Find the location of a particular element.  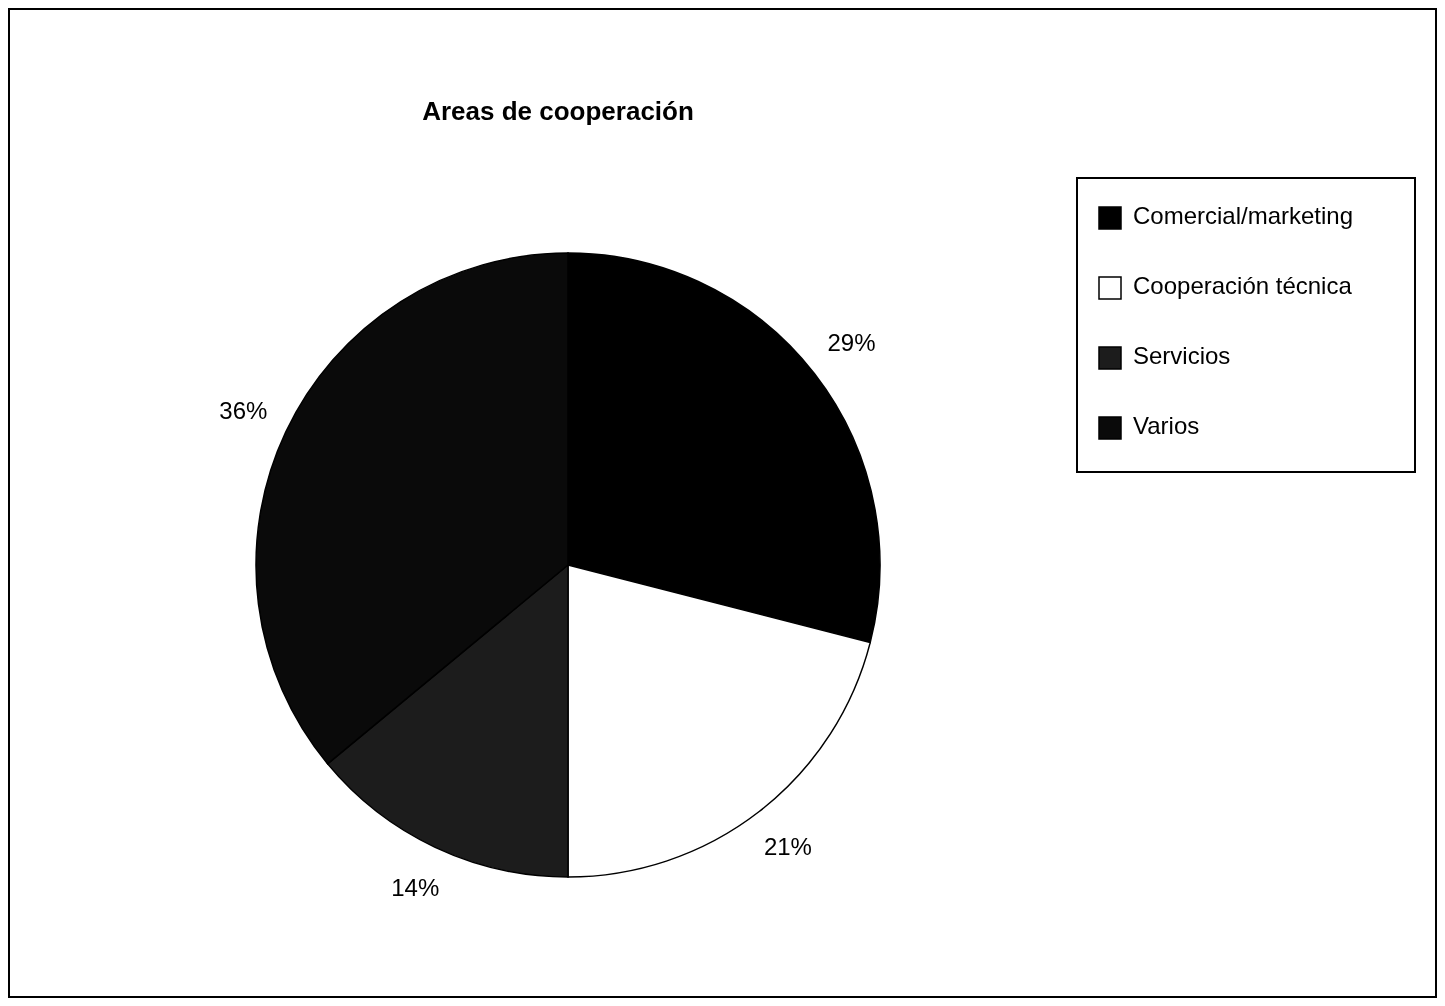

data-label: 21% is located at coordinates (787, 846).